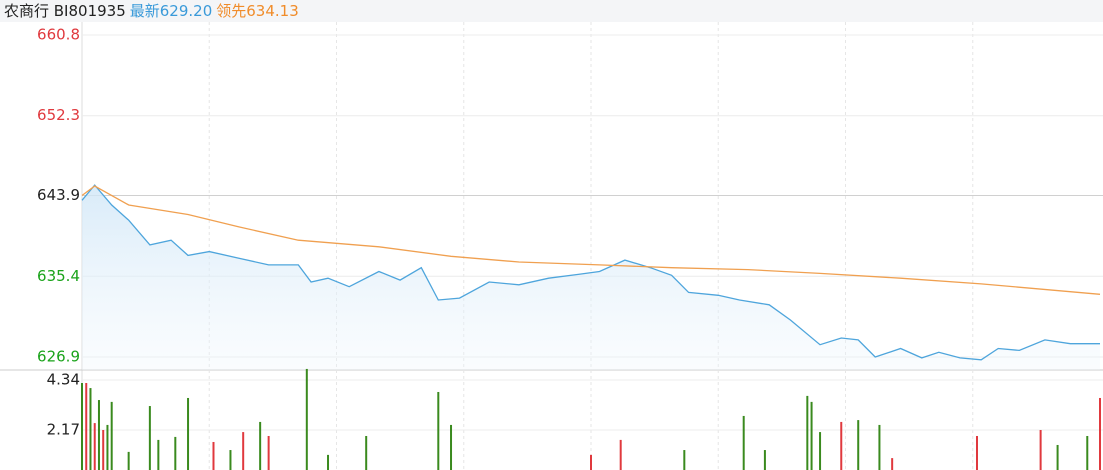 This screenshot has width=1103, height=470. I want to click on y-tick-label: 660.8, so click(58, 35).